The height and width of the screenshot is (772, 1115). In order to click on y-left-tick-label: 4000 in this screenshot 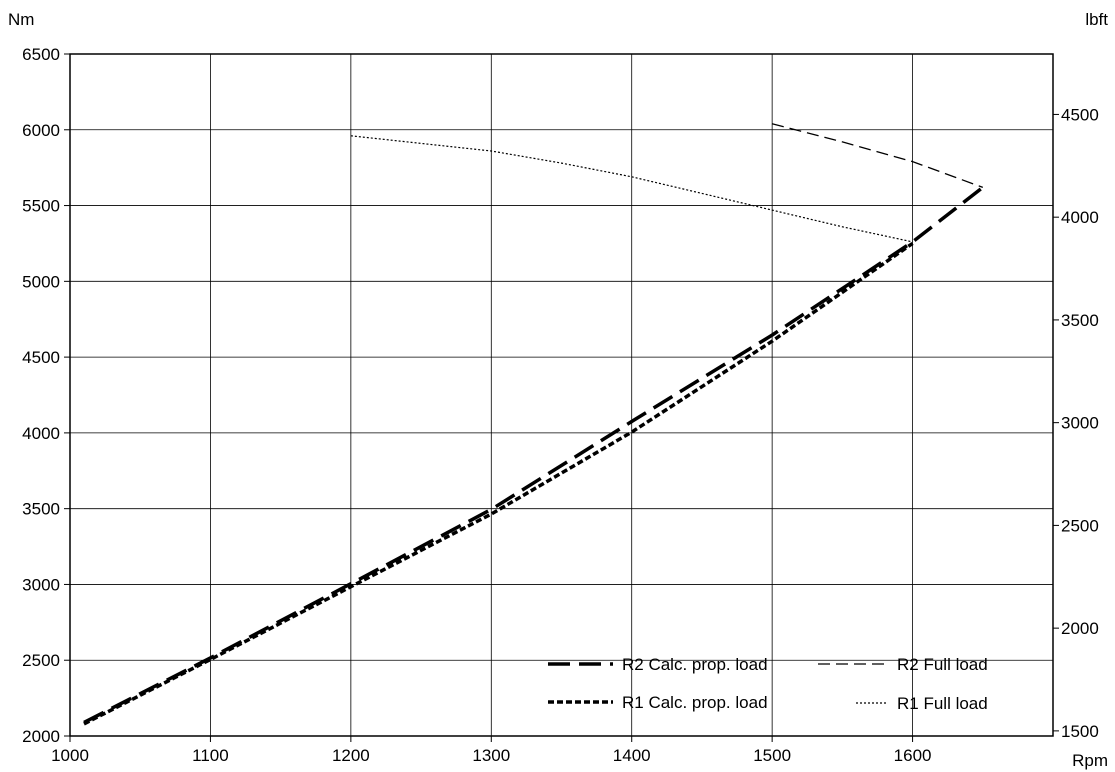, I will do `click(41, 433)`.